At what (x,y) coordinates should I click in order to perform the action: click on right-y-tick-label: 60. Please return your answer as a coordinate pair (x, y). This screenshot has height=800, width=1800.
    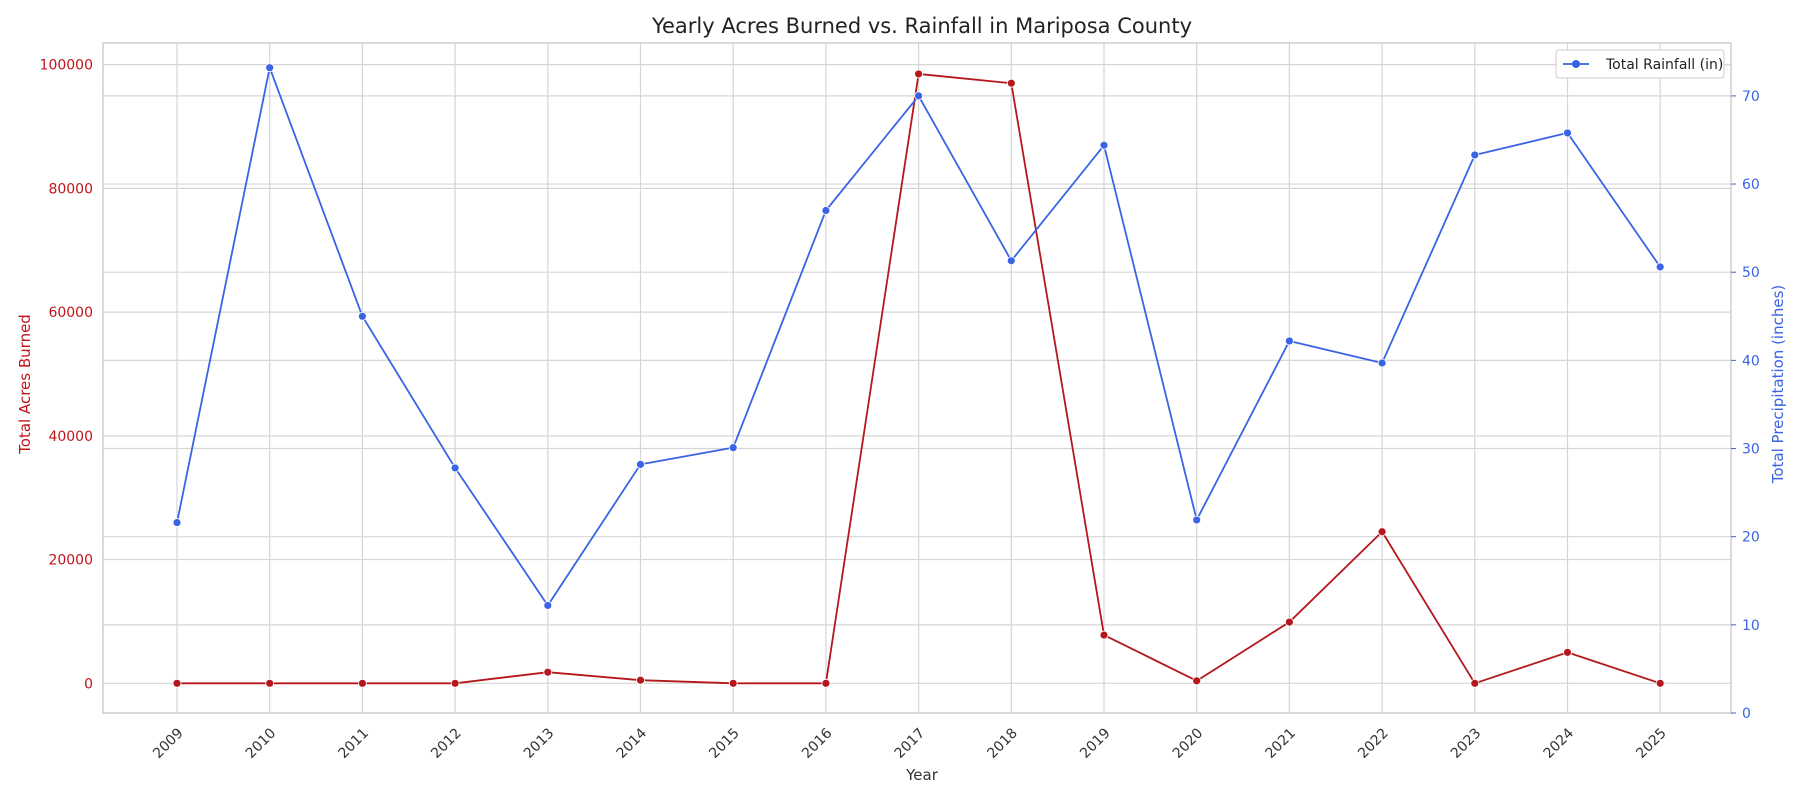
    Looking at the image, I should click on (1751, 185).